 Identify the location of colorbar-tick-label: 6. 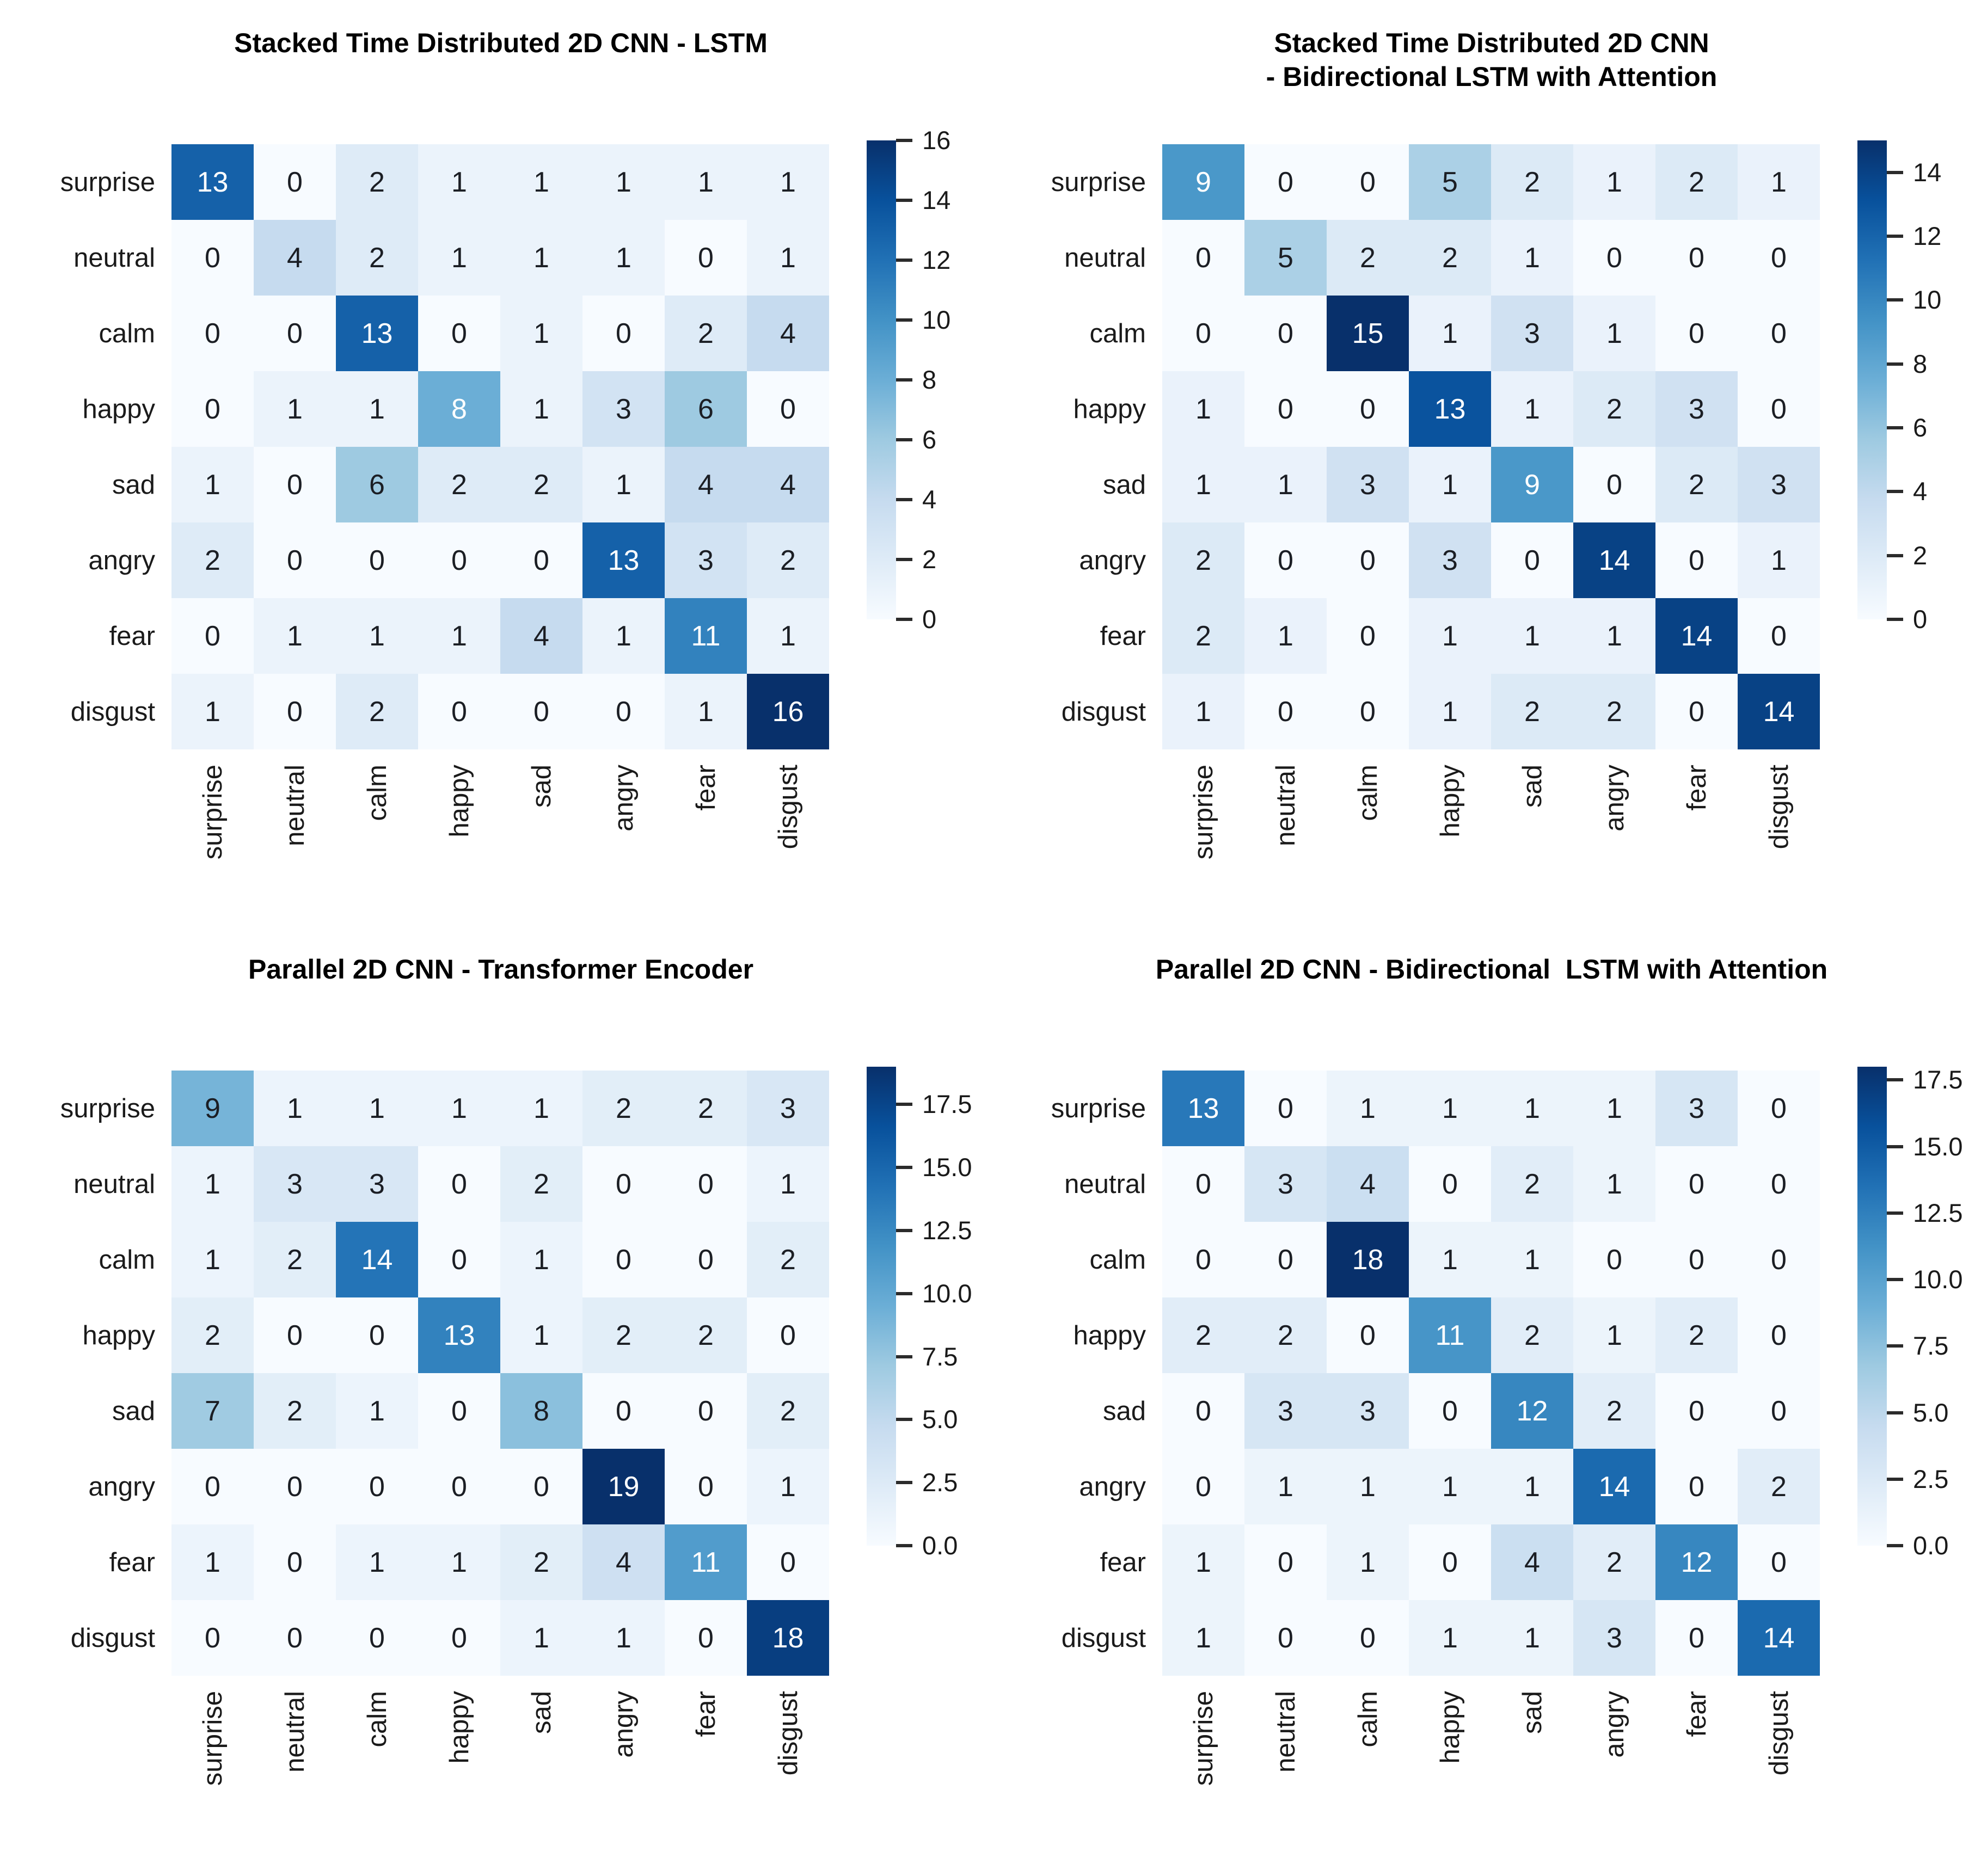
(1920, 428).